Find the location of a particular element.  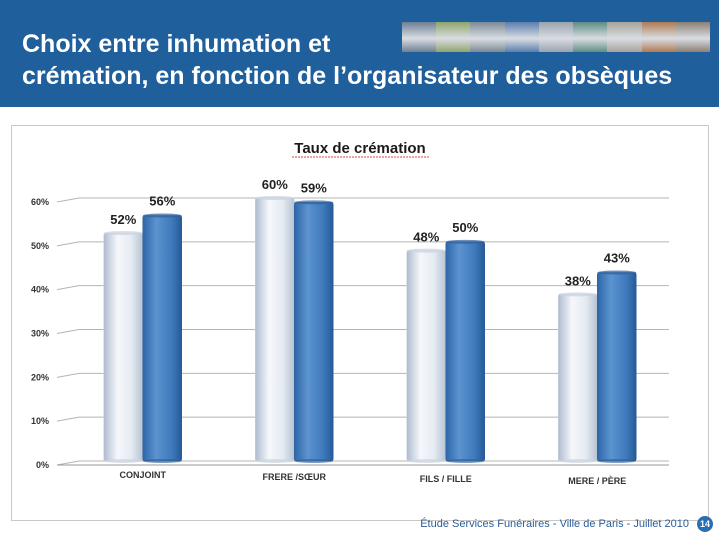

data-label: 48% is located at coordinates (426, 237).